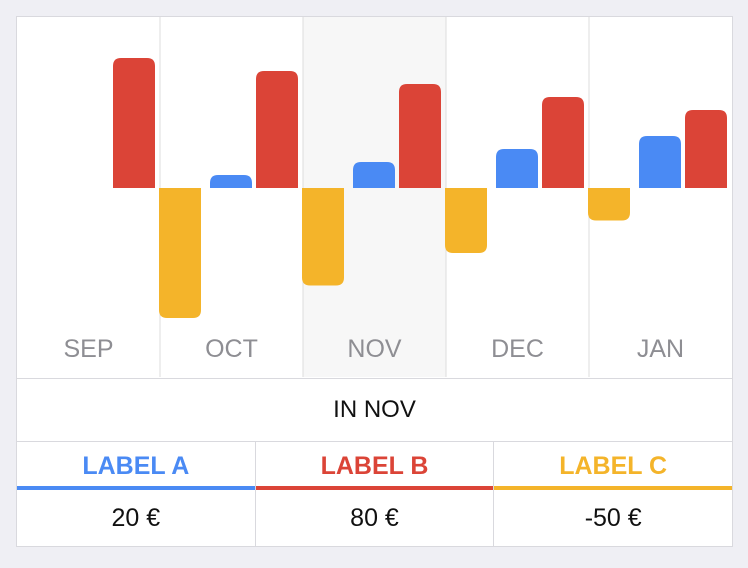  I want to click on legend-value-a: 20 €, so click(136, 518).